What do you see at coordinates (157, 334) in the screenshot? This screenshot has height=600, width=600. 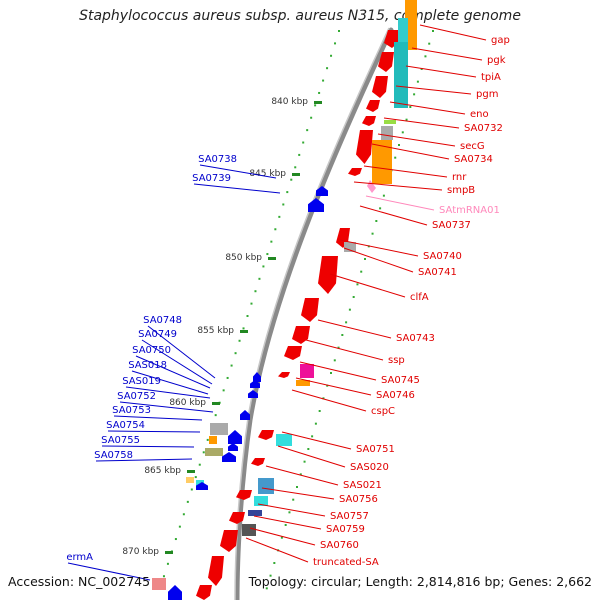 I see `gene-label: SA0749` at bounding box center [157, 334].